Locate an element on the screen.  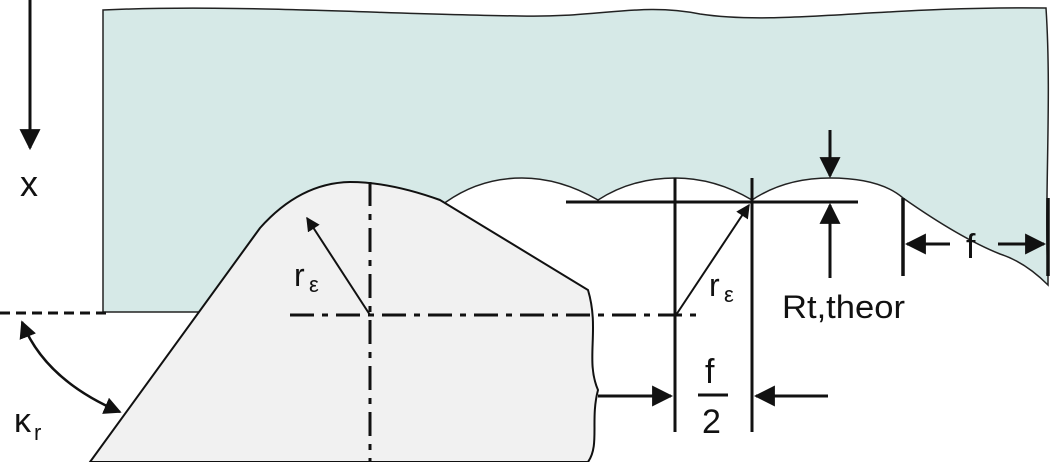
roughness-label: Rt,theor is located at coordinates (843, 307).